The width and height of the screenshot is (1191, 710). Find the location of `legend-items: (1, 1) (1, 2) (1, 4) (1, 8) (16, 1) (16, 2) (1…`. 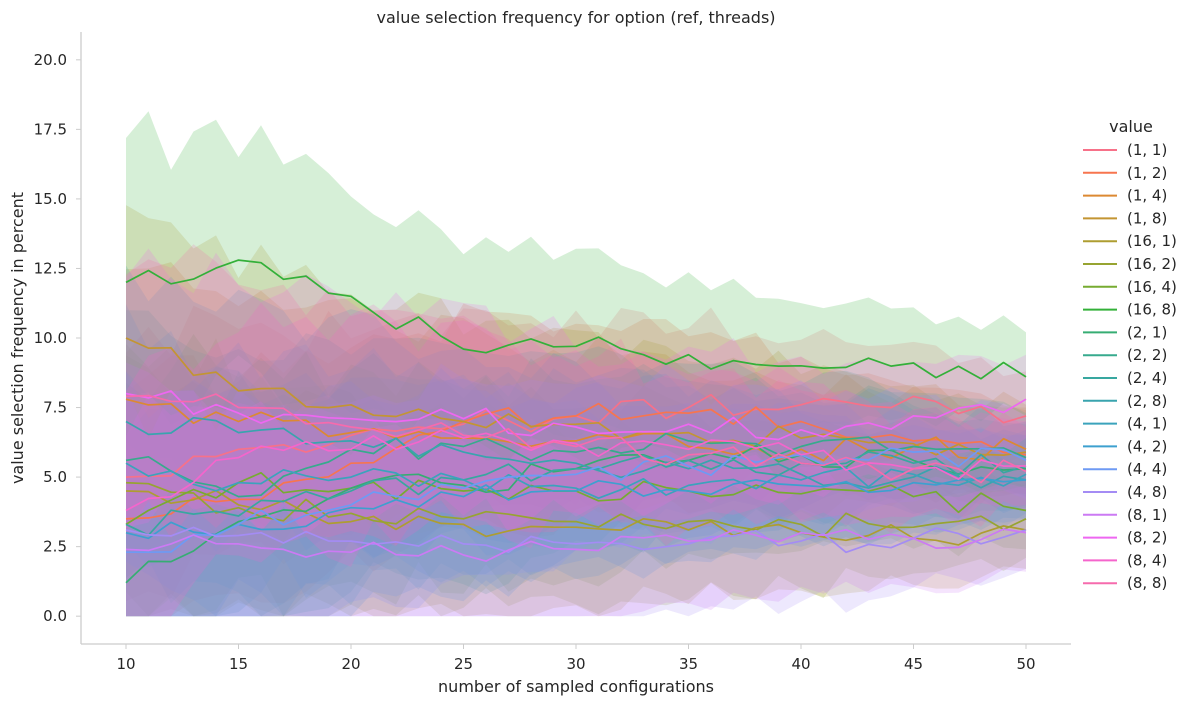

legend-items: (1, 1) (1, 2) (1, 4) (1, 8) (16, 1) (16, 2) (1… is located at coordinates (1130, 366).